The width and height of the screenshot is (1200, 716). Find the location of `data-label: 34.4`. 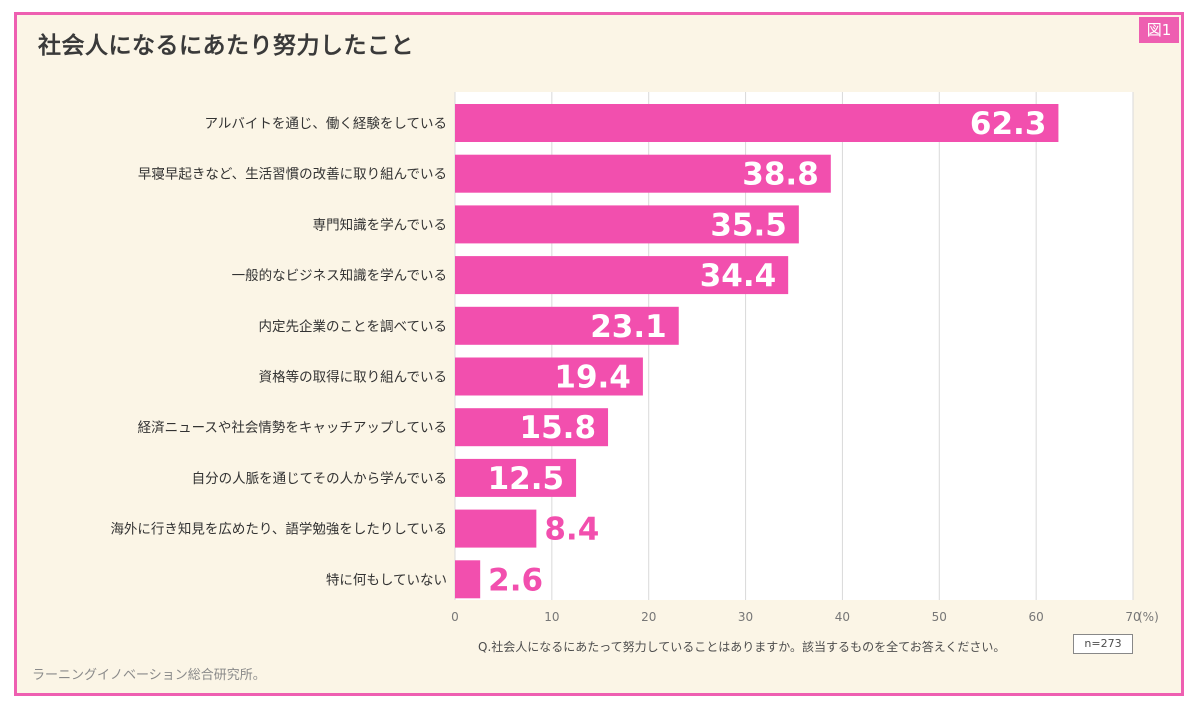

data-label: 34.4 is located at coordinates (738, 276).